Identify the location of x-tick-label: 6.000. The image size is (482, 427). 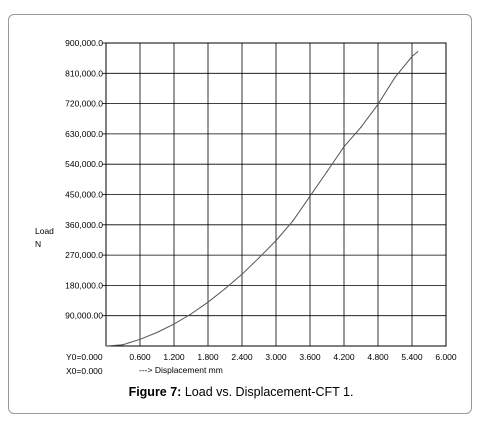
(446, 357).